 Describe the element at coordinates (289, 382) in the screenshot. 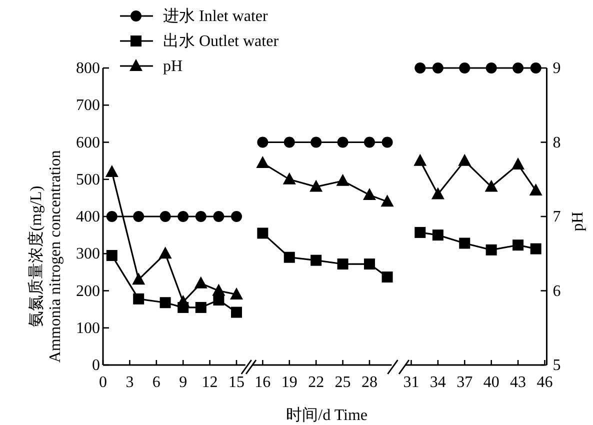

I see `x-tick-label: 19` at that location.